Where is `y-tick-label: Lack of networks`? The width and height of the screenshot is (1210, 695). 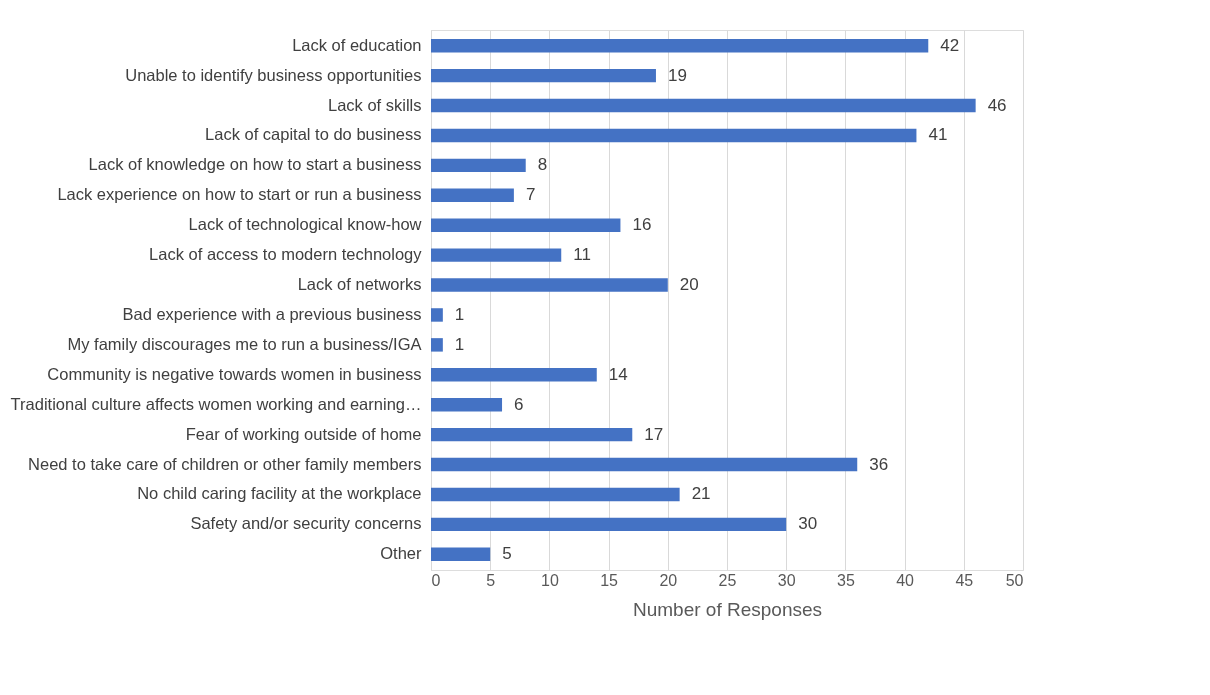
y-tick-label: Lack of networks is located at coordinates (359, 284).